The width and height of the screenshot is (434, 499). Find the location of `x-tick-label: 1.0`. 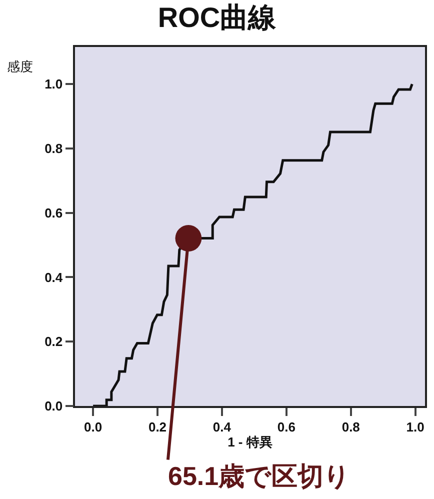

x-tick-label: 1.0 is located at coordinates (415, 426).